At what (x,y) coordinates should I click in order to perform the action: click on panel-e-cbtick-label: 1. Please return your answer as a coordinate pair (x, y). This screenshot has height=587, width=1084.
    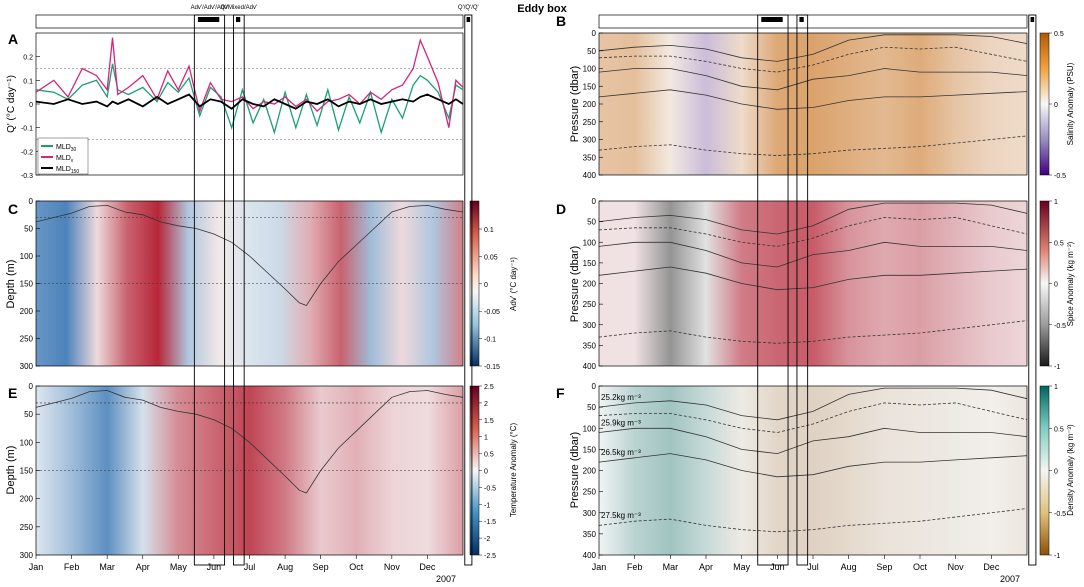
    Looking at the image, I should click on (486, 438).